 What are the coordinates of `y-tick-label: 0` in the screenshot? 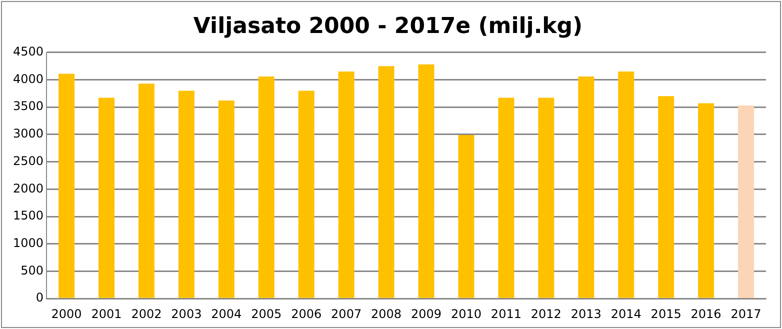 It's located at (40, 297).